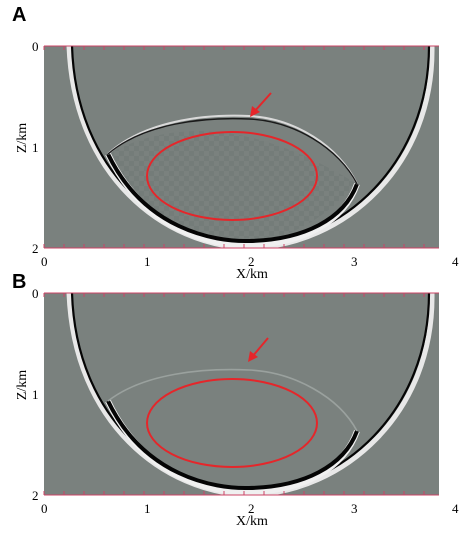 The height and width of the screenshot is (550, 474). Describe the element at coordinates (19, 282) in the screenshot. I see `panel-letter-b: B` at that location.